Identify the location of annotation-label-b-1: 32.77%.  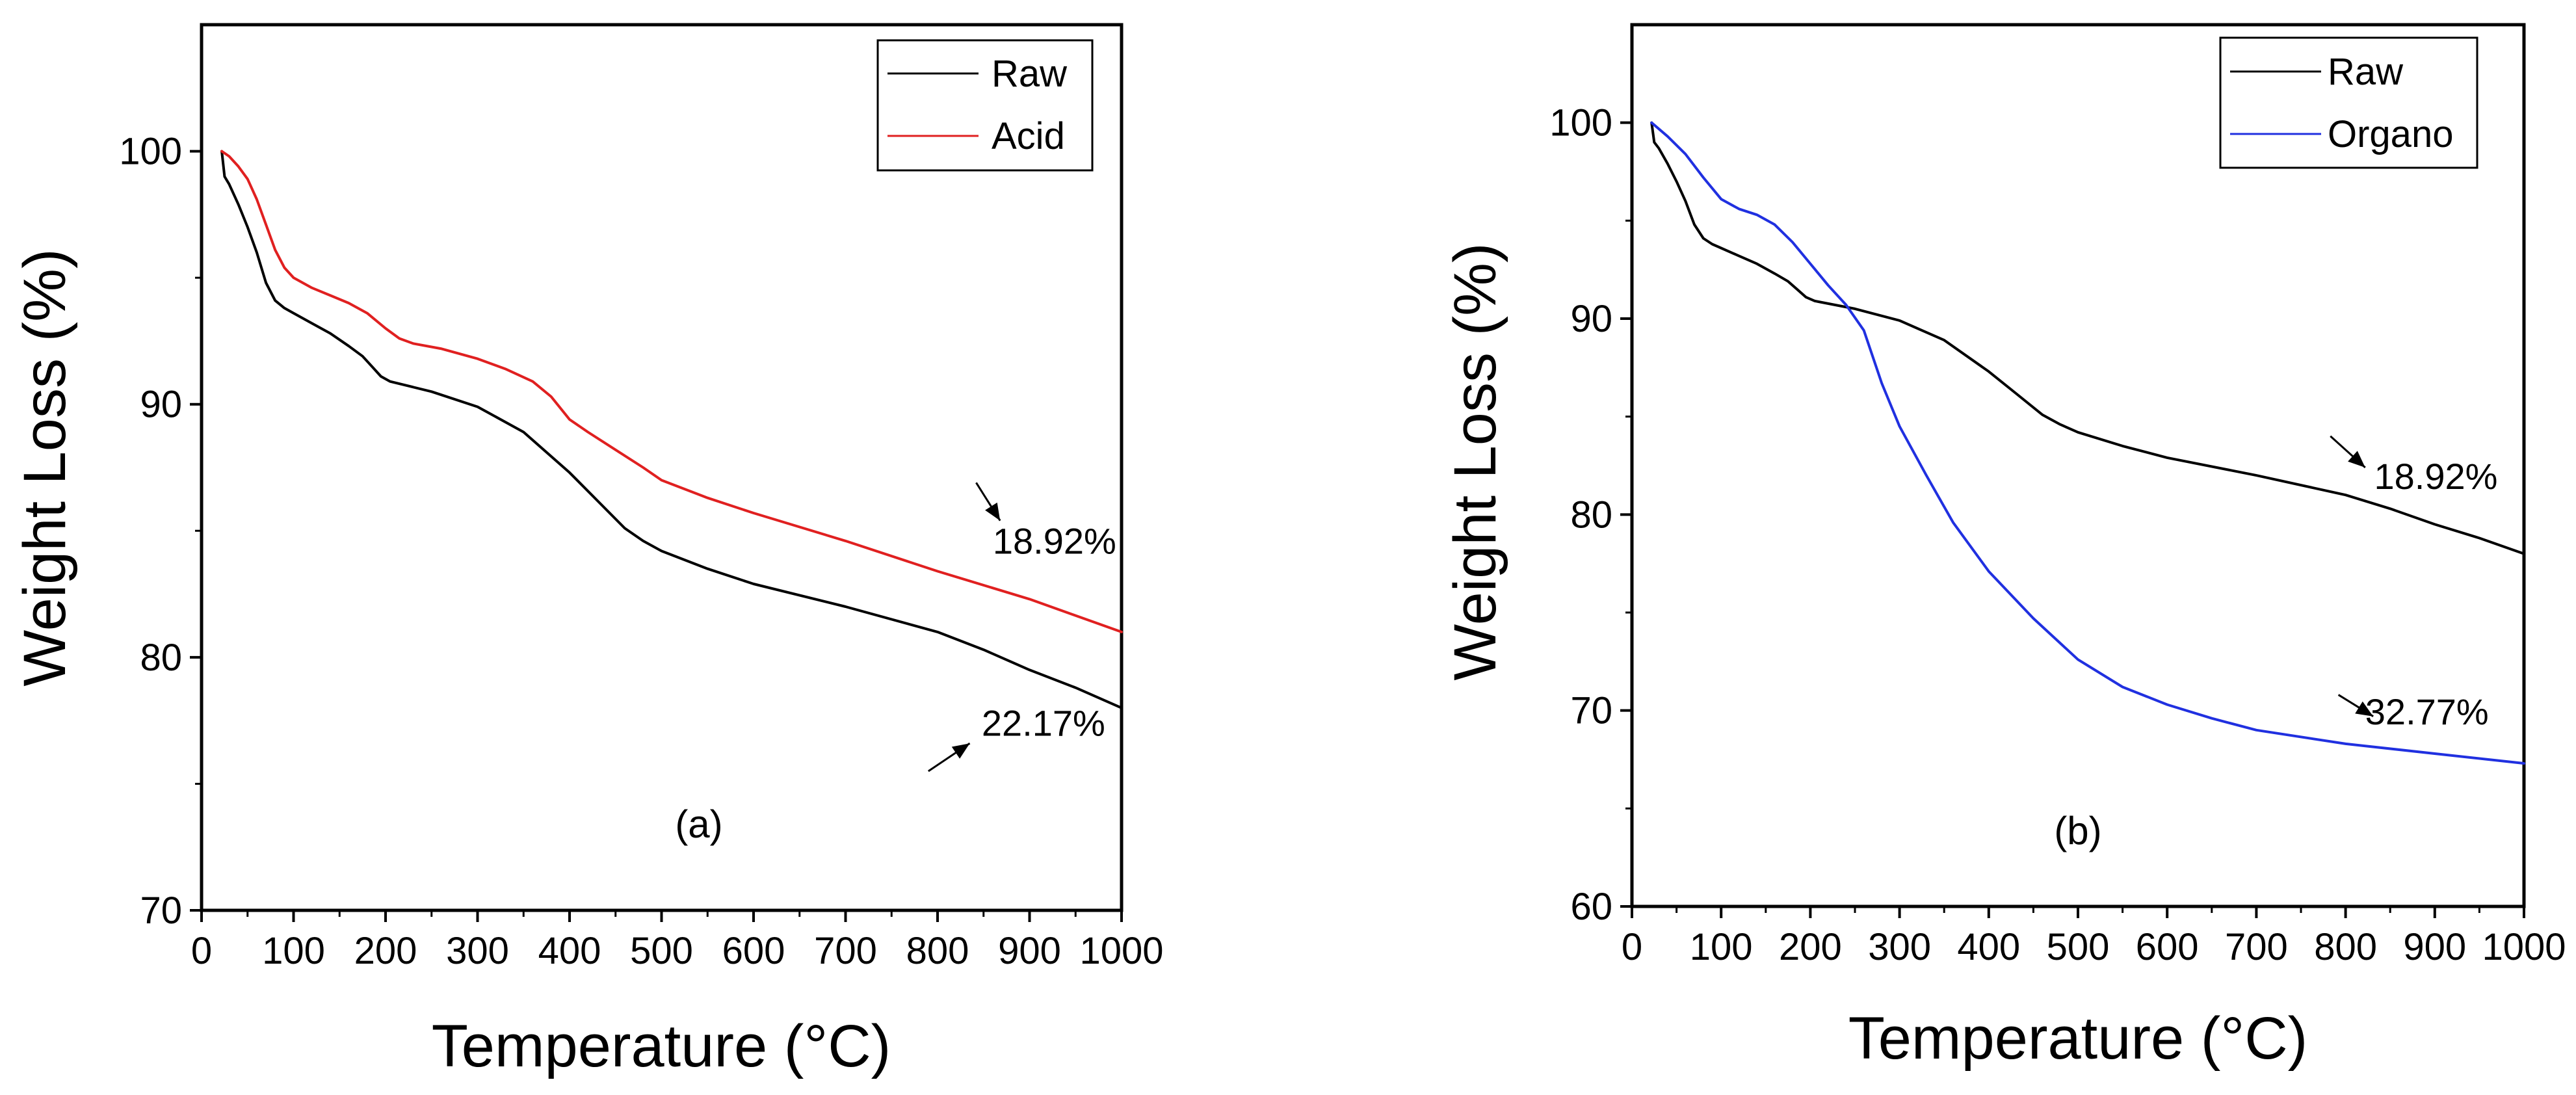
(2427, 711).